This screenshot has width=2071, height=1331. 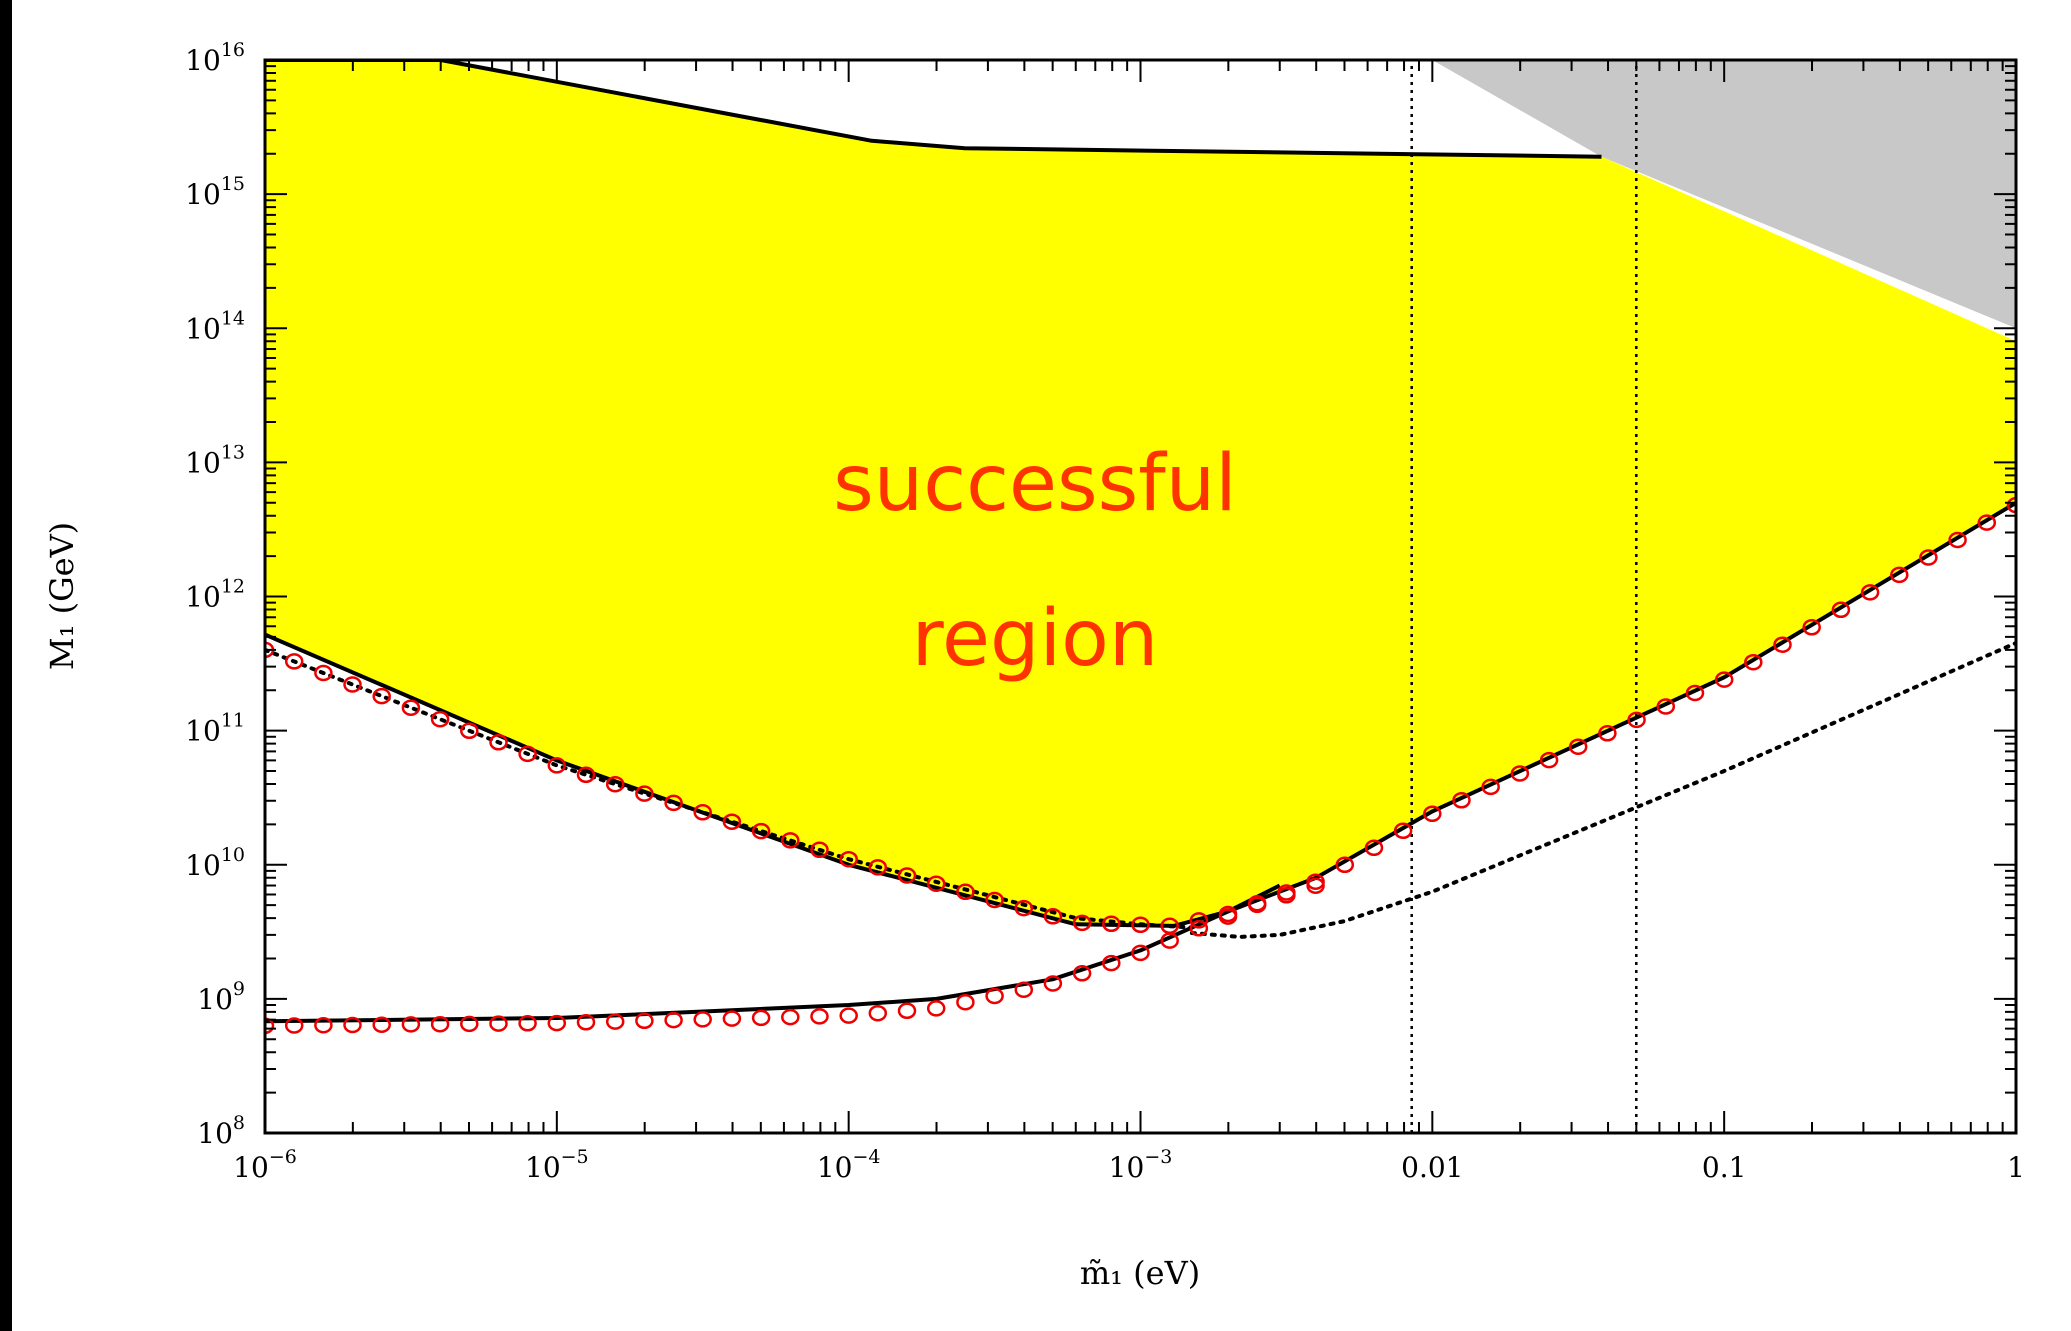 I want to click on y-tick-label-exponent: 8, so click(x=239, y=1123).